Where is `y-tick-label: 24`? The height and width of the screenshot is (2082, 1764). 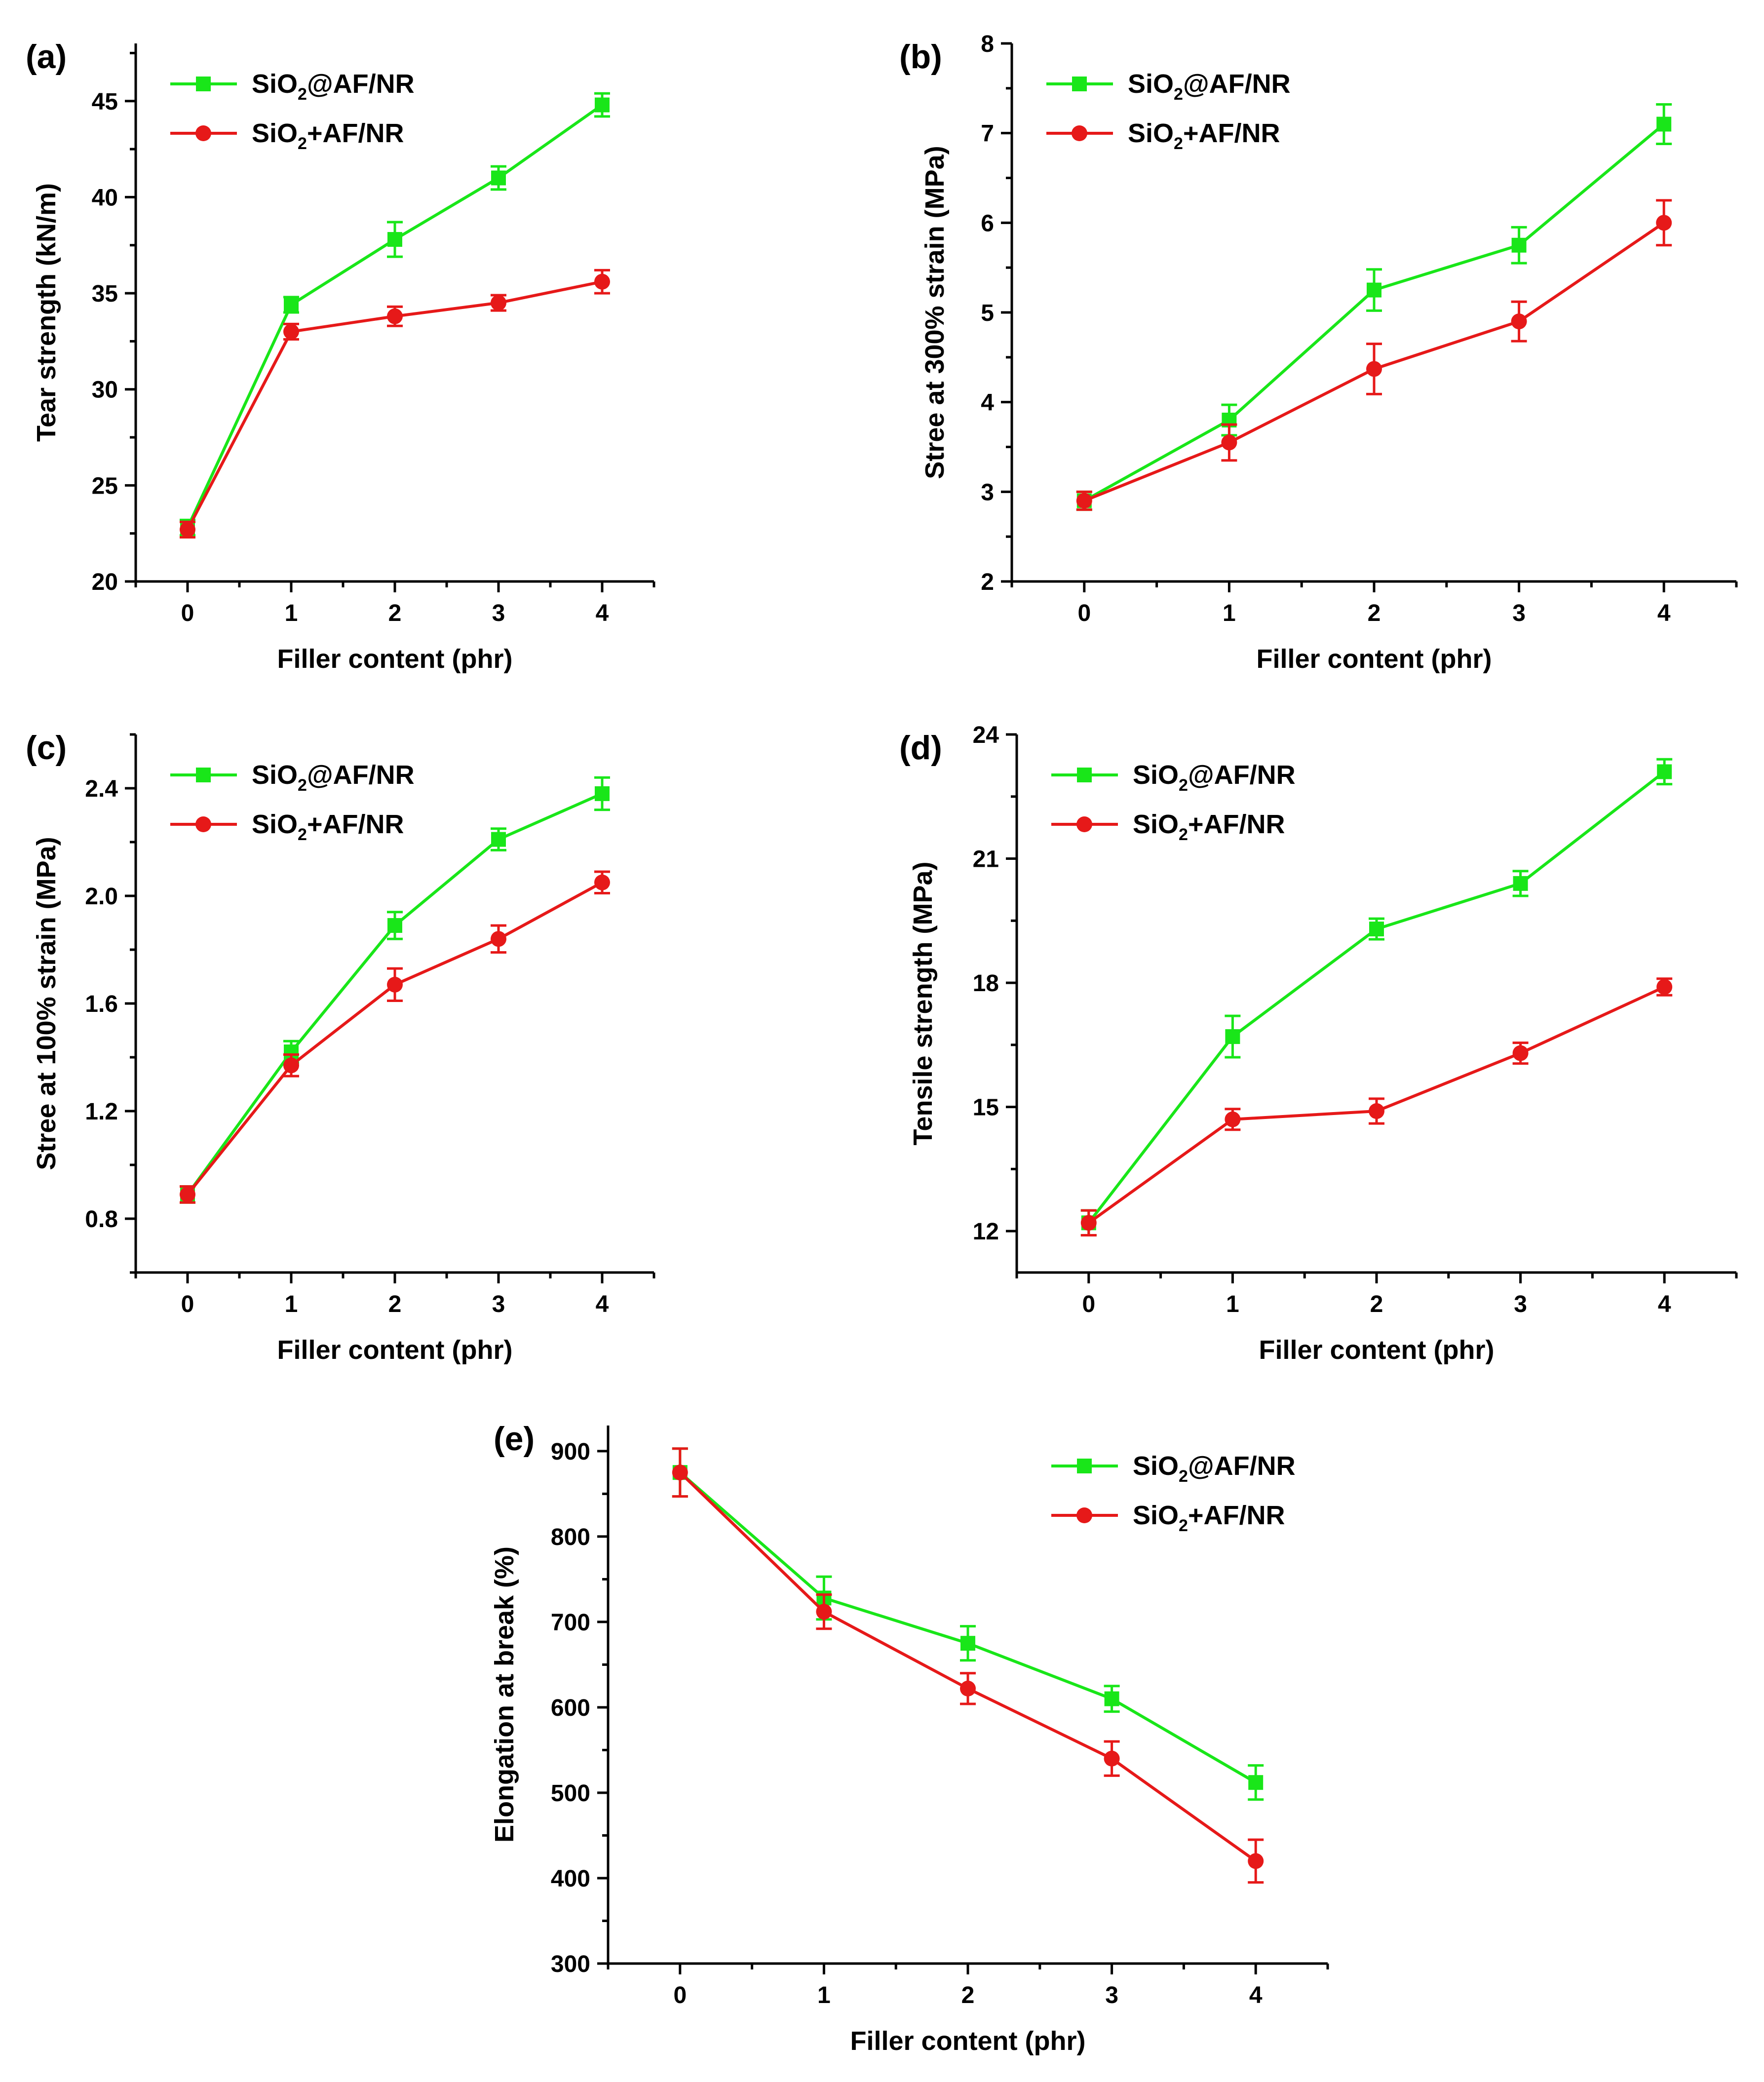 y-tick-label: 24 is located at coordinates (986, 735).